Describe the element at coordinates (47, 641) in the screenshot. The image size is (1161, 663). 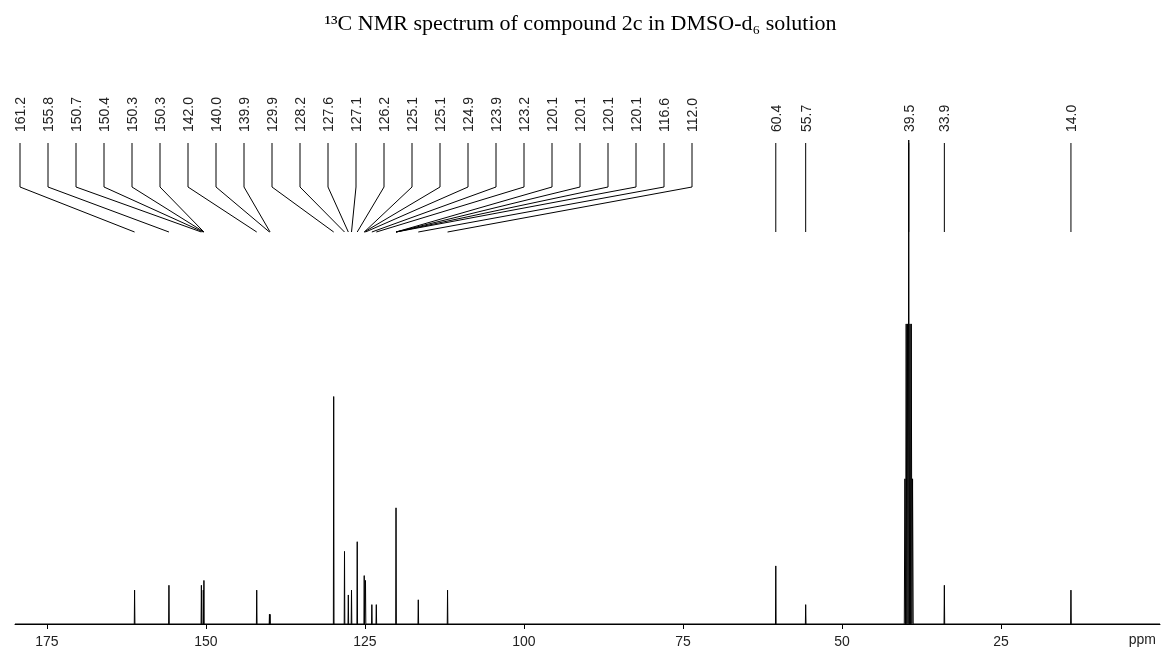
I see `x-tick-label: 175` at that location.